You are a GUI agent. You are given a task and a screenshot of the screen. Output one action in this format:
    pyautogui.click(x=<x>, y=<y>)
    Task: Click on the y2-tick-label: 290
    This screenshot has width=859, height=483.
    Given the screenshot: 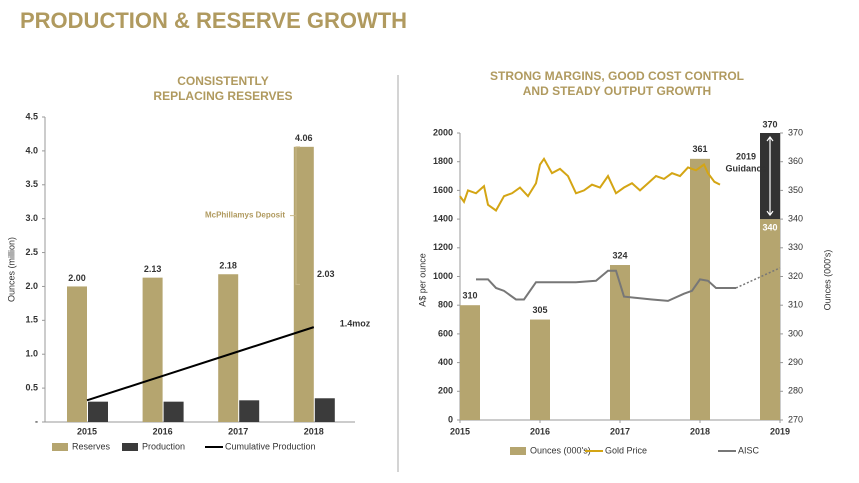 What is the action you would take?
    pyautogui.click(x=795, y=362)
    